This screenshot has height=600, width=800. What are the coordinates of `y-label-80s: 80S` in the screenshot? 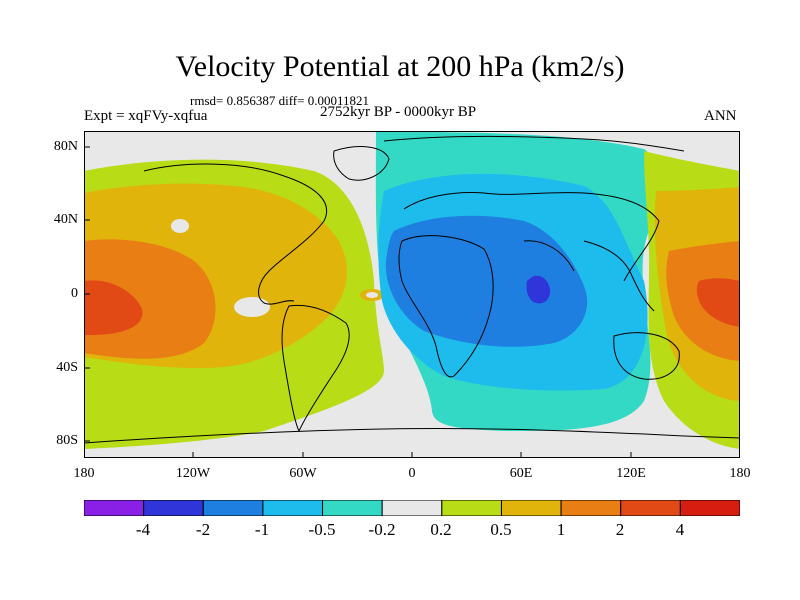 It's located at (67, 440).